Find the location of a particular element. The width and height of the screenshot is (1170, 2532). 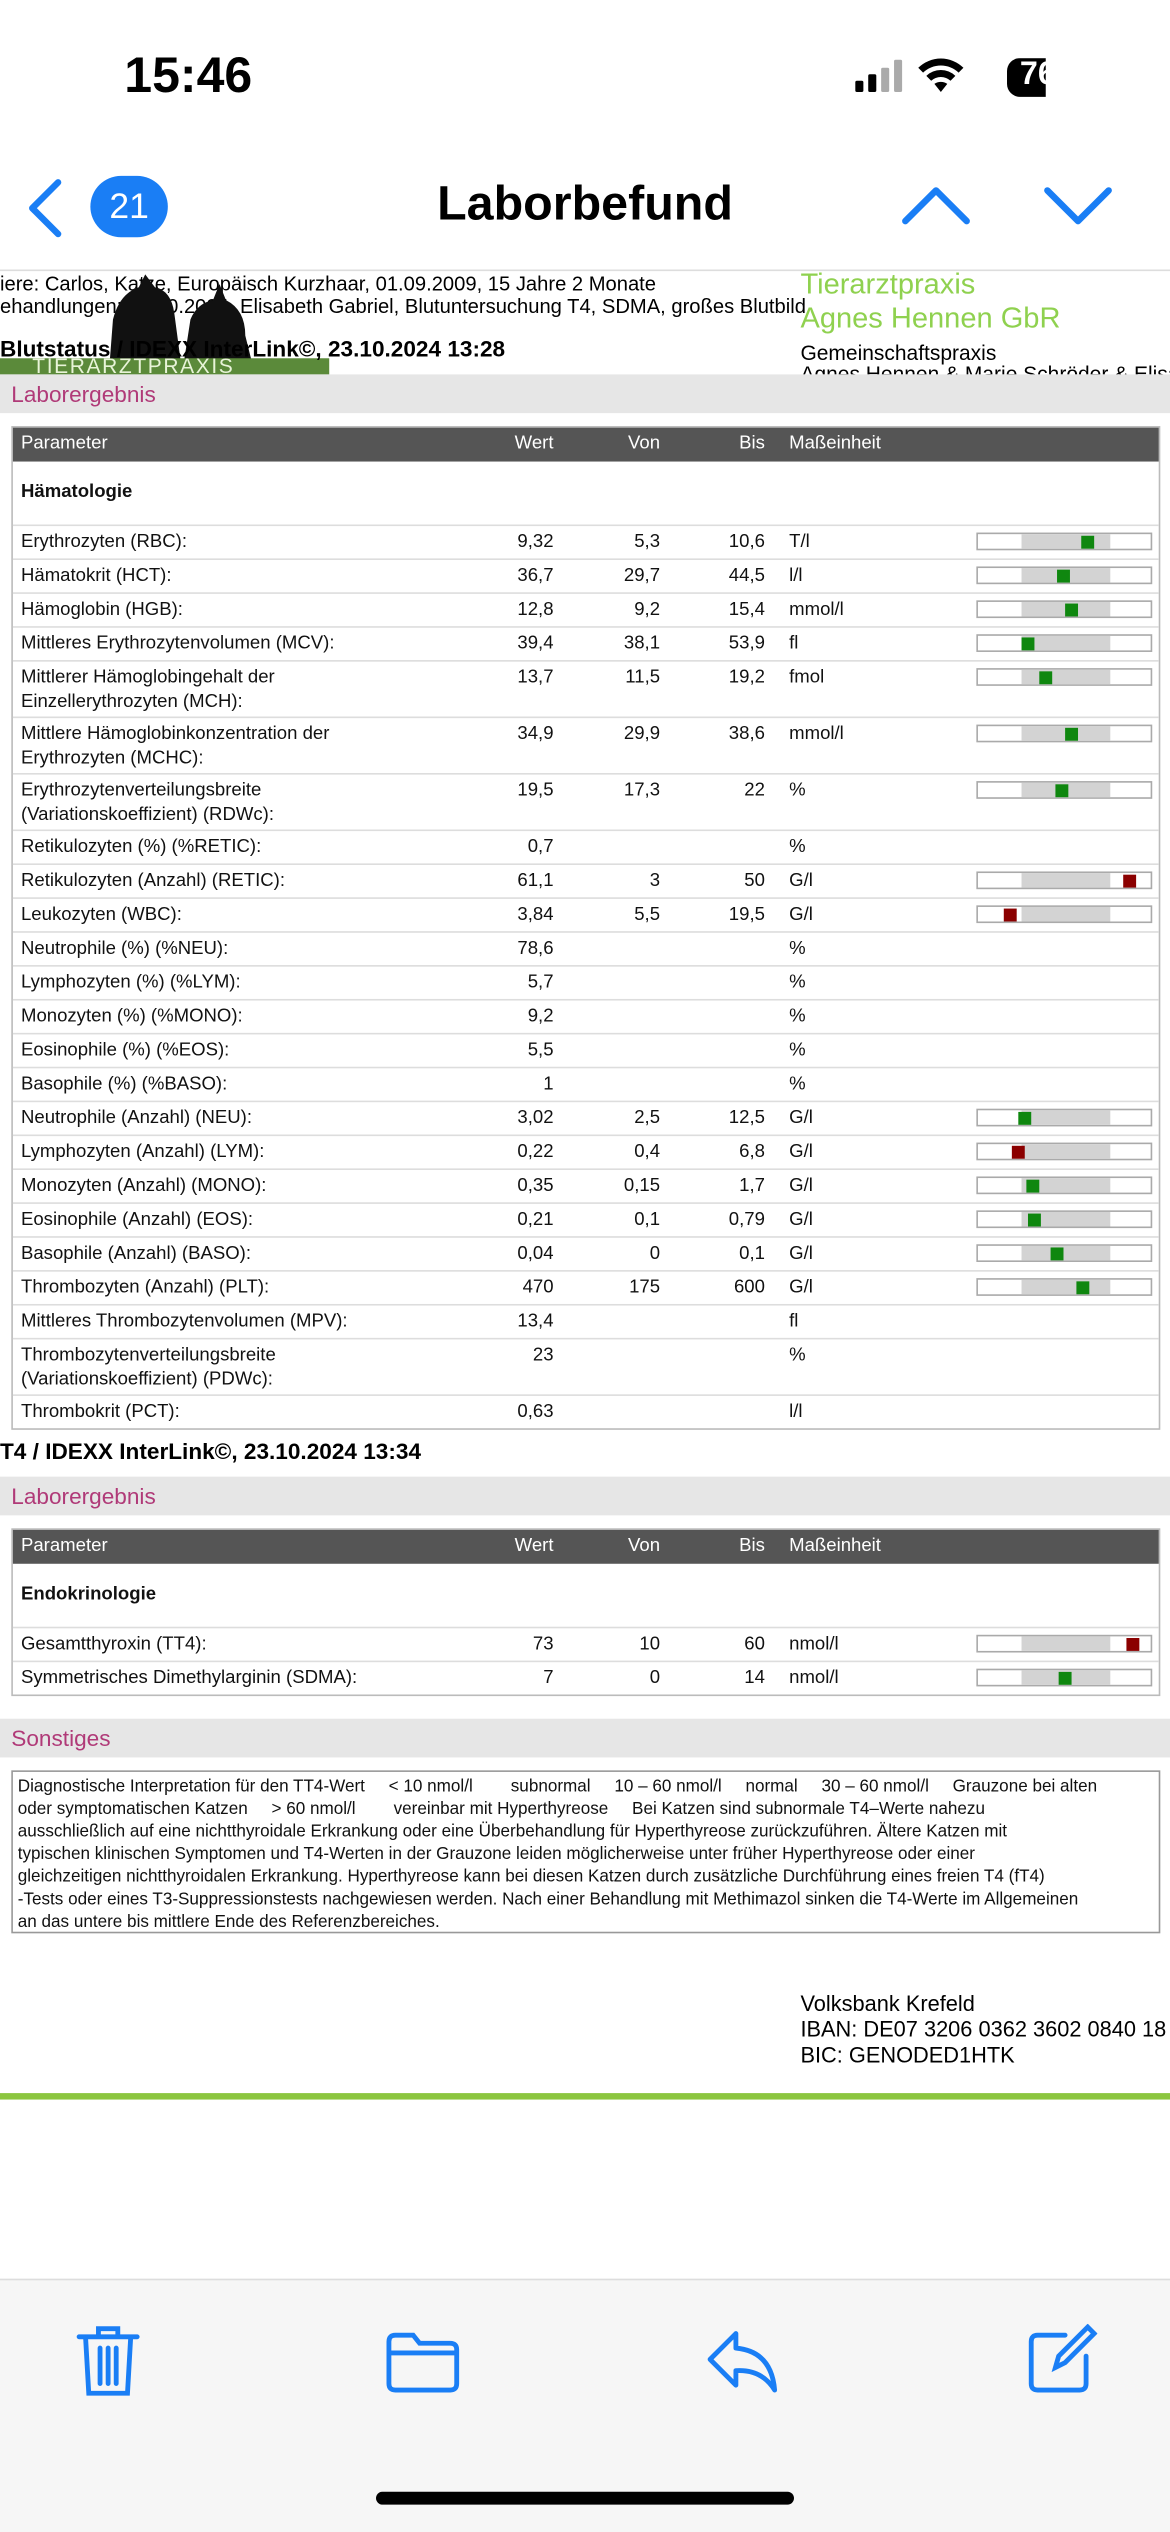

folder-button is located at coordinates (422, 2362).